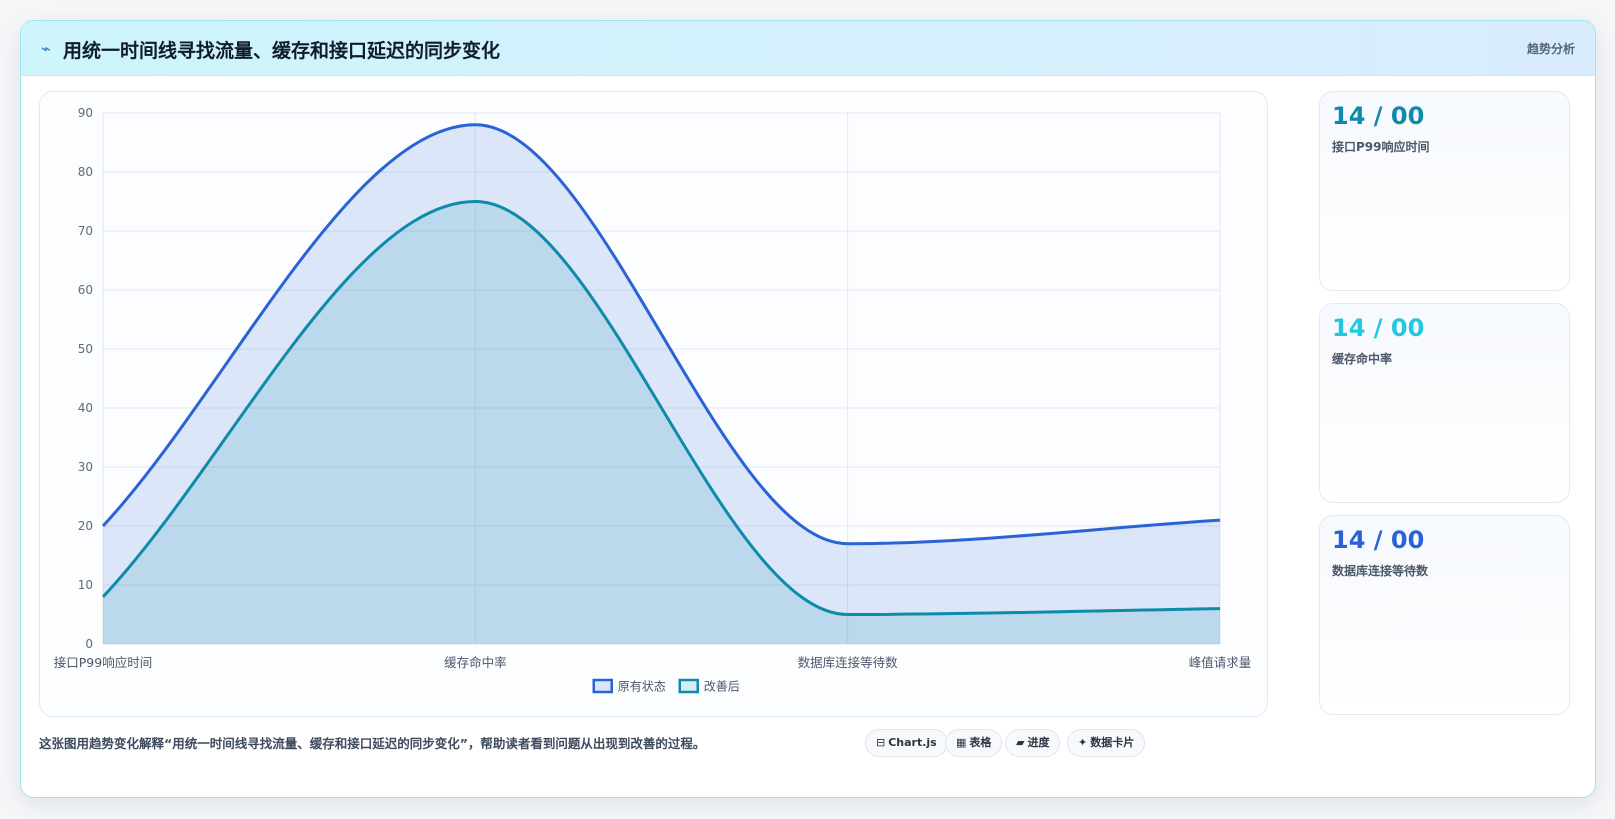  I want to click on tag-chartjs: ⊟ Chart.js, so click(906, 743).